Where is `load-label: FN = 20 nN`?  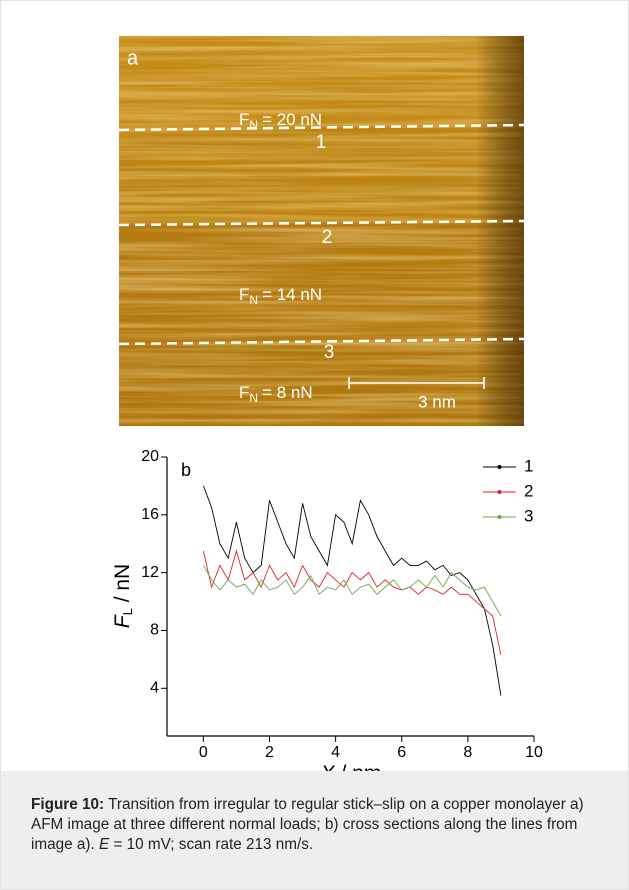 load-label: FN = 20 nN is located at coordinates (280, 121).